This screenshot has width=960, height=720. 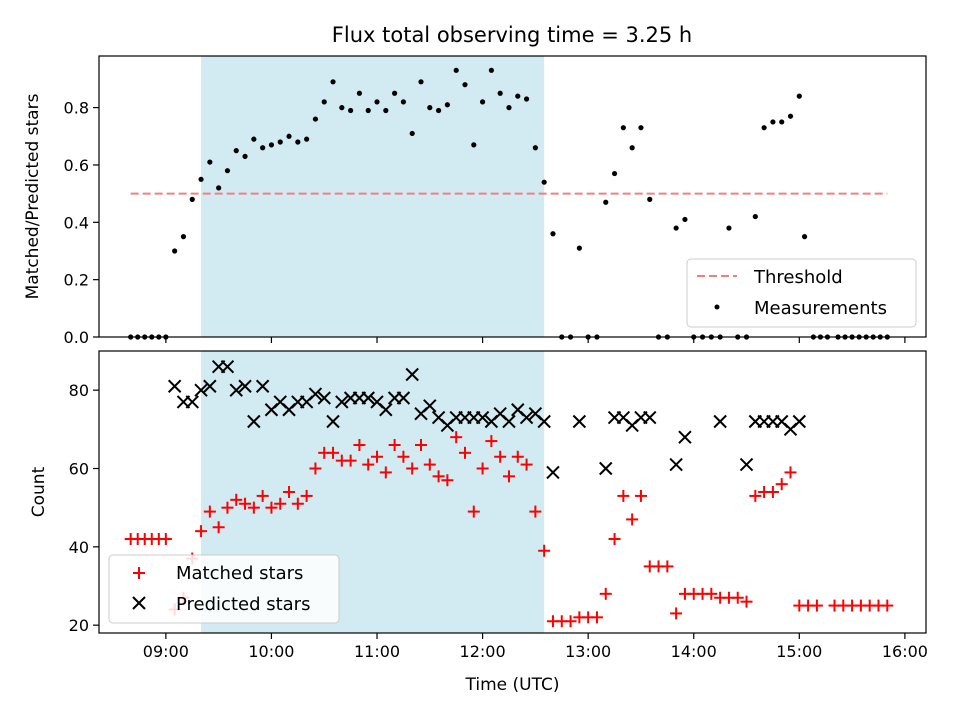 What do you see at coordinates (650, 417) in the screenshot?
I see `predicted-stars-point-13:35` at bounding box center [650, 417].